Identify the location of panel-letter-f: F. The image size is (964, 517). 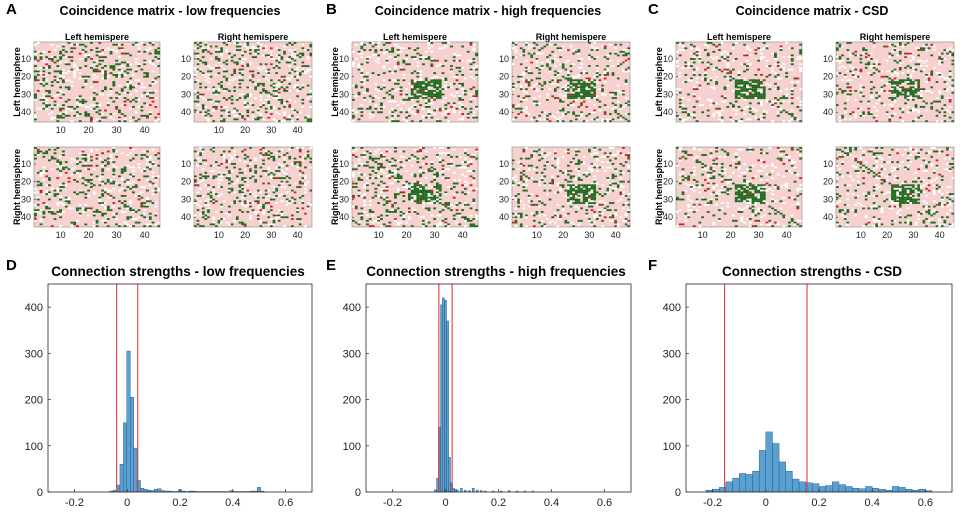
(652, 265).